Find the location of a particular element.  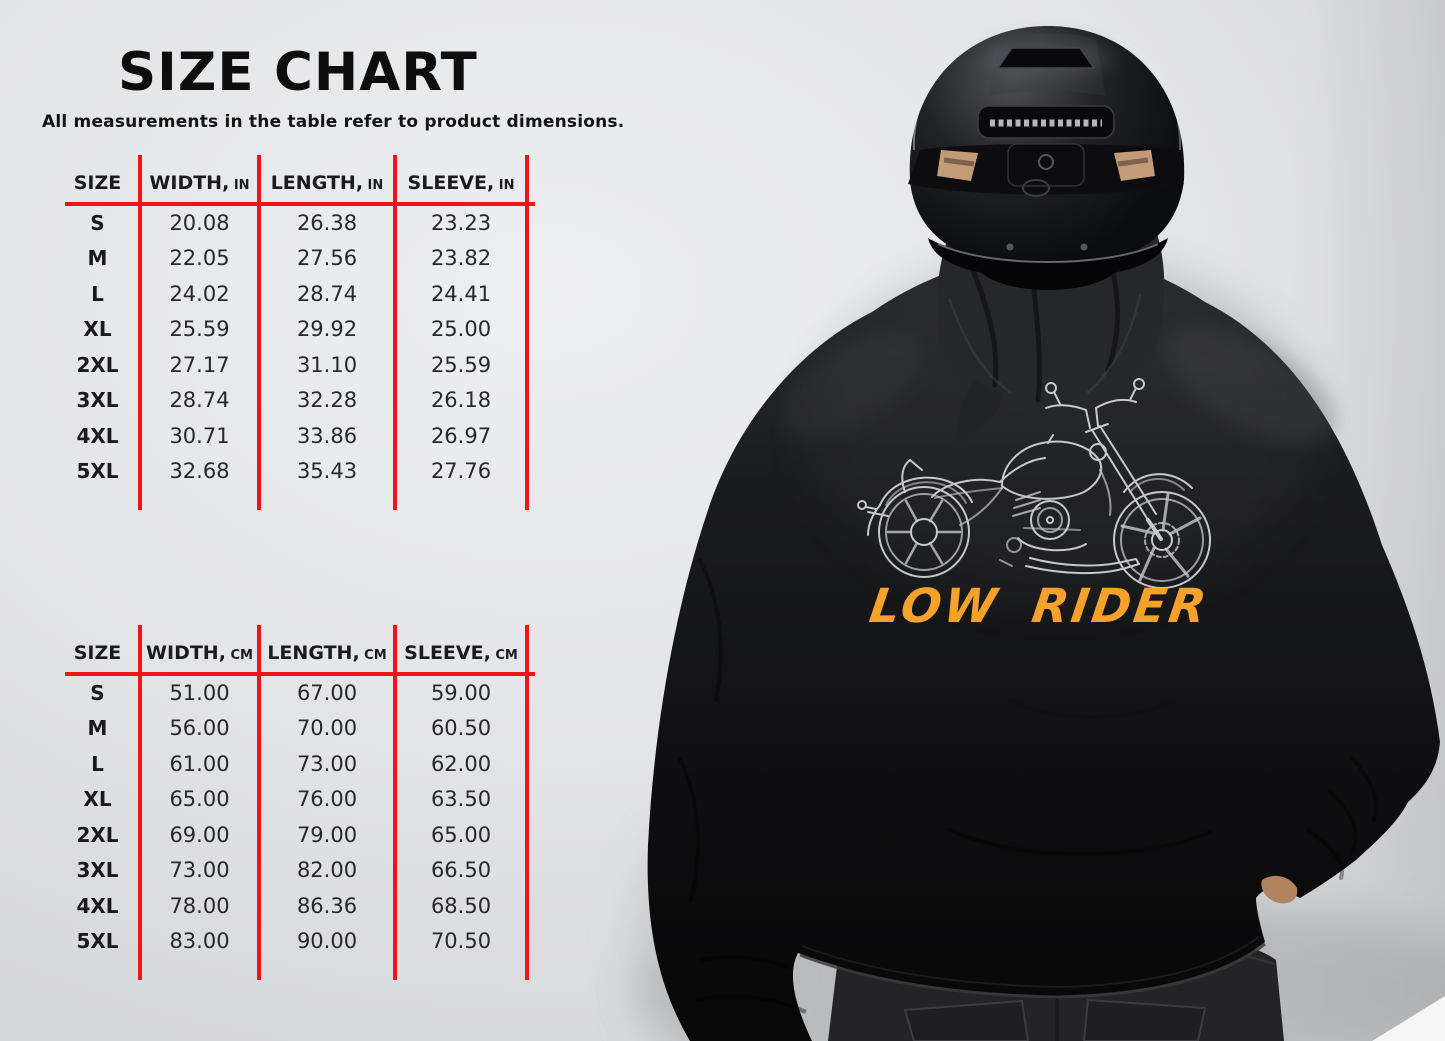

table-row: L 24.02 28.74 24.41 is located at coordinates (294, 294).